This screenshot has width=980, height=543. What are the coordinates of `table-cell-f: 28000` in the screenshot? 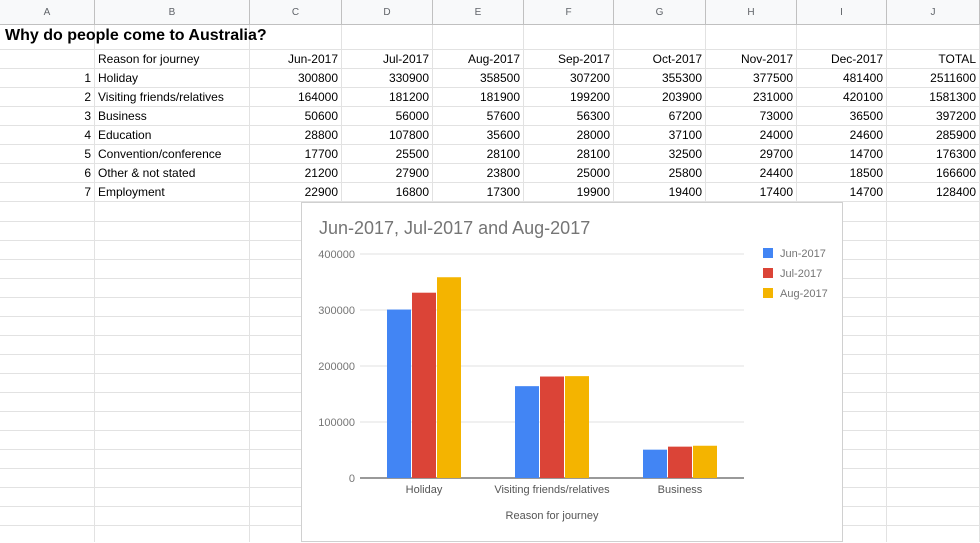 It's located at (569, 135).